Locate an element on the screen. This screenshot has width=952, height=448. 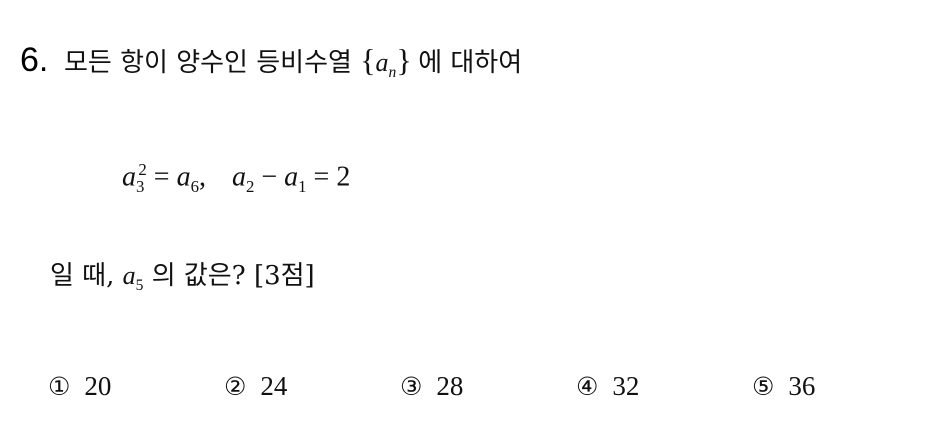
tail-sub: 5 is located at coordinates (139, 286).